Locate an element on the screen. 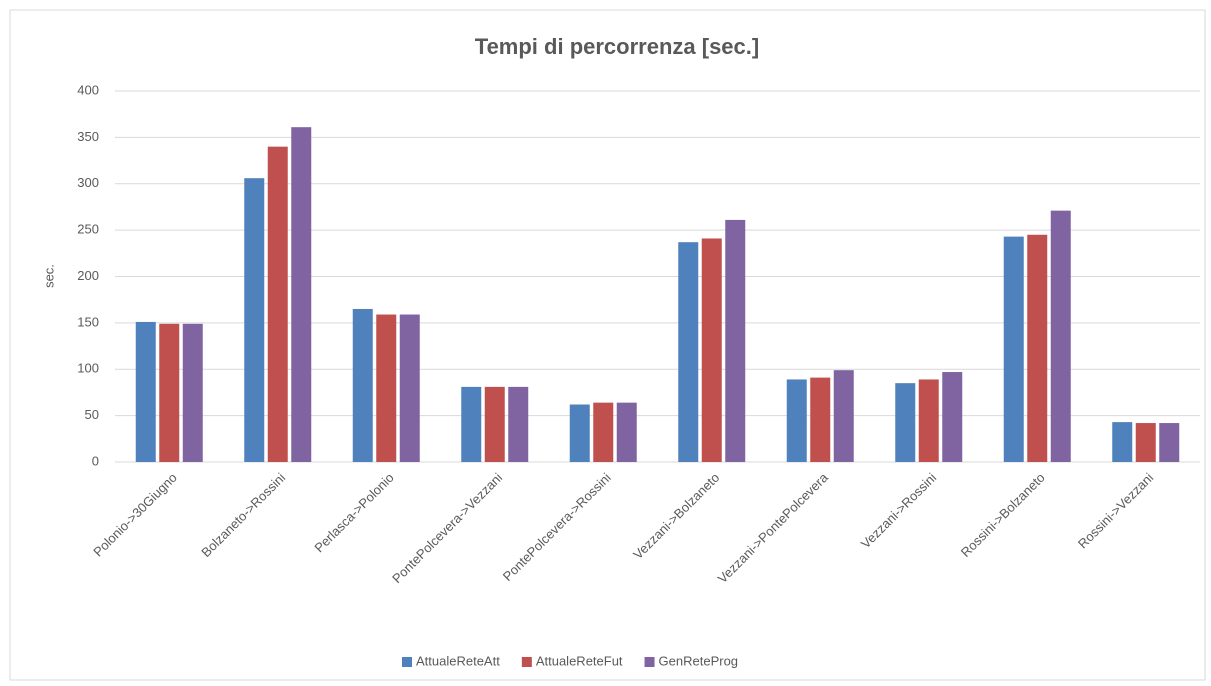 The image size is (1211, 686). y-tick-label: 300 is located at coordinates (88, 182).